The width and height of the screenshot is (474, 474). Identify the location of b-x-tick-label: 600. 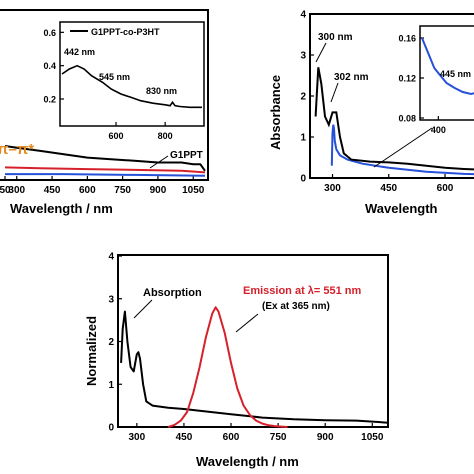
(231, 437).